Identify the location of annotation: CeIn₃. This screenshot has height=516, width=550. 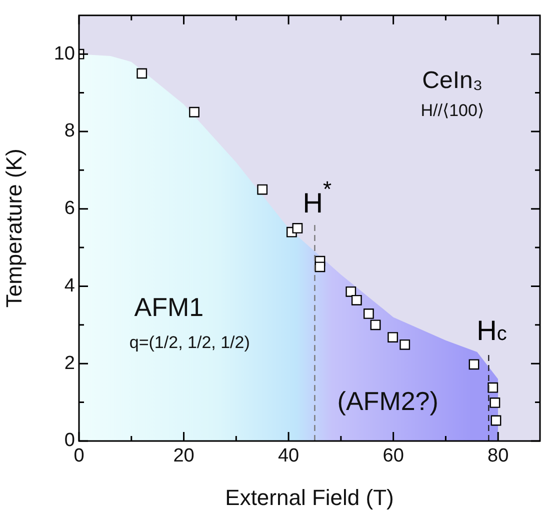
(452, 80).